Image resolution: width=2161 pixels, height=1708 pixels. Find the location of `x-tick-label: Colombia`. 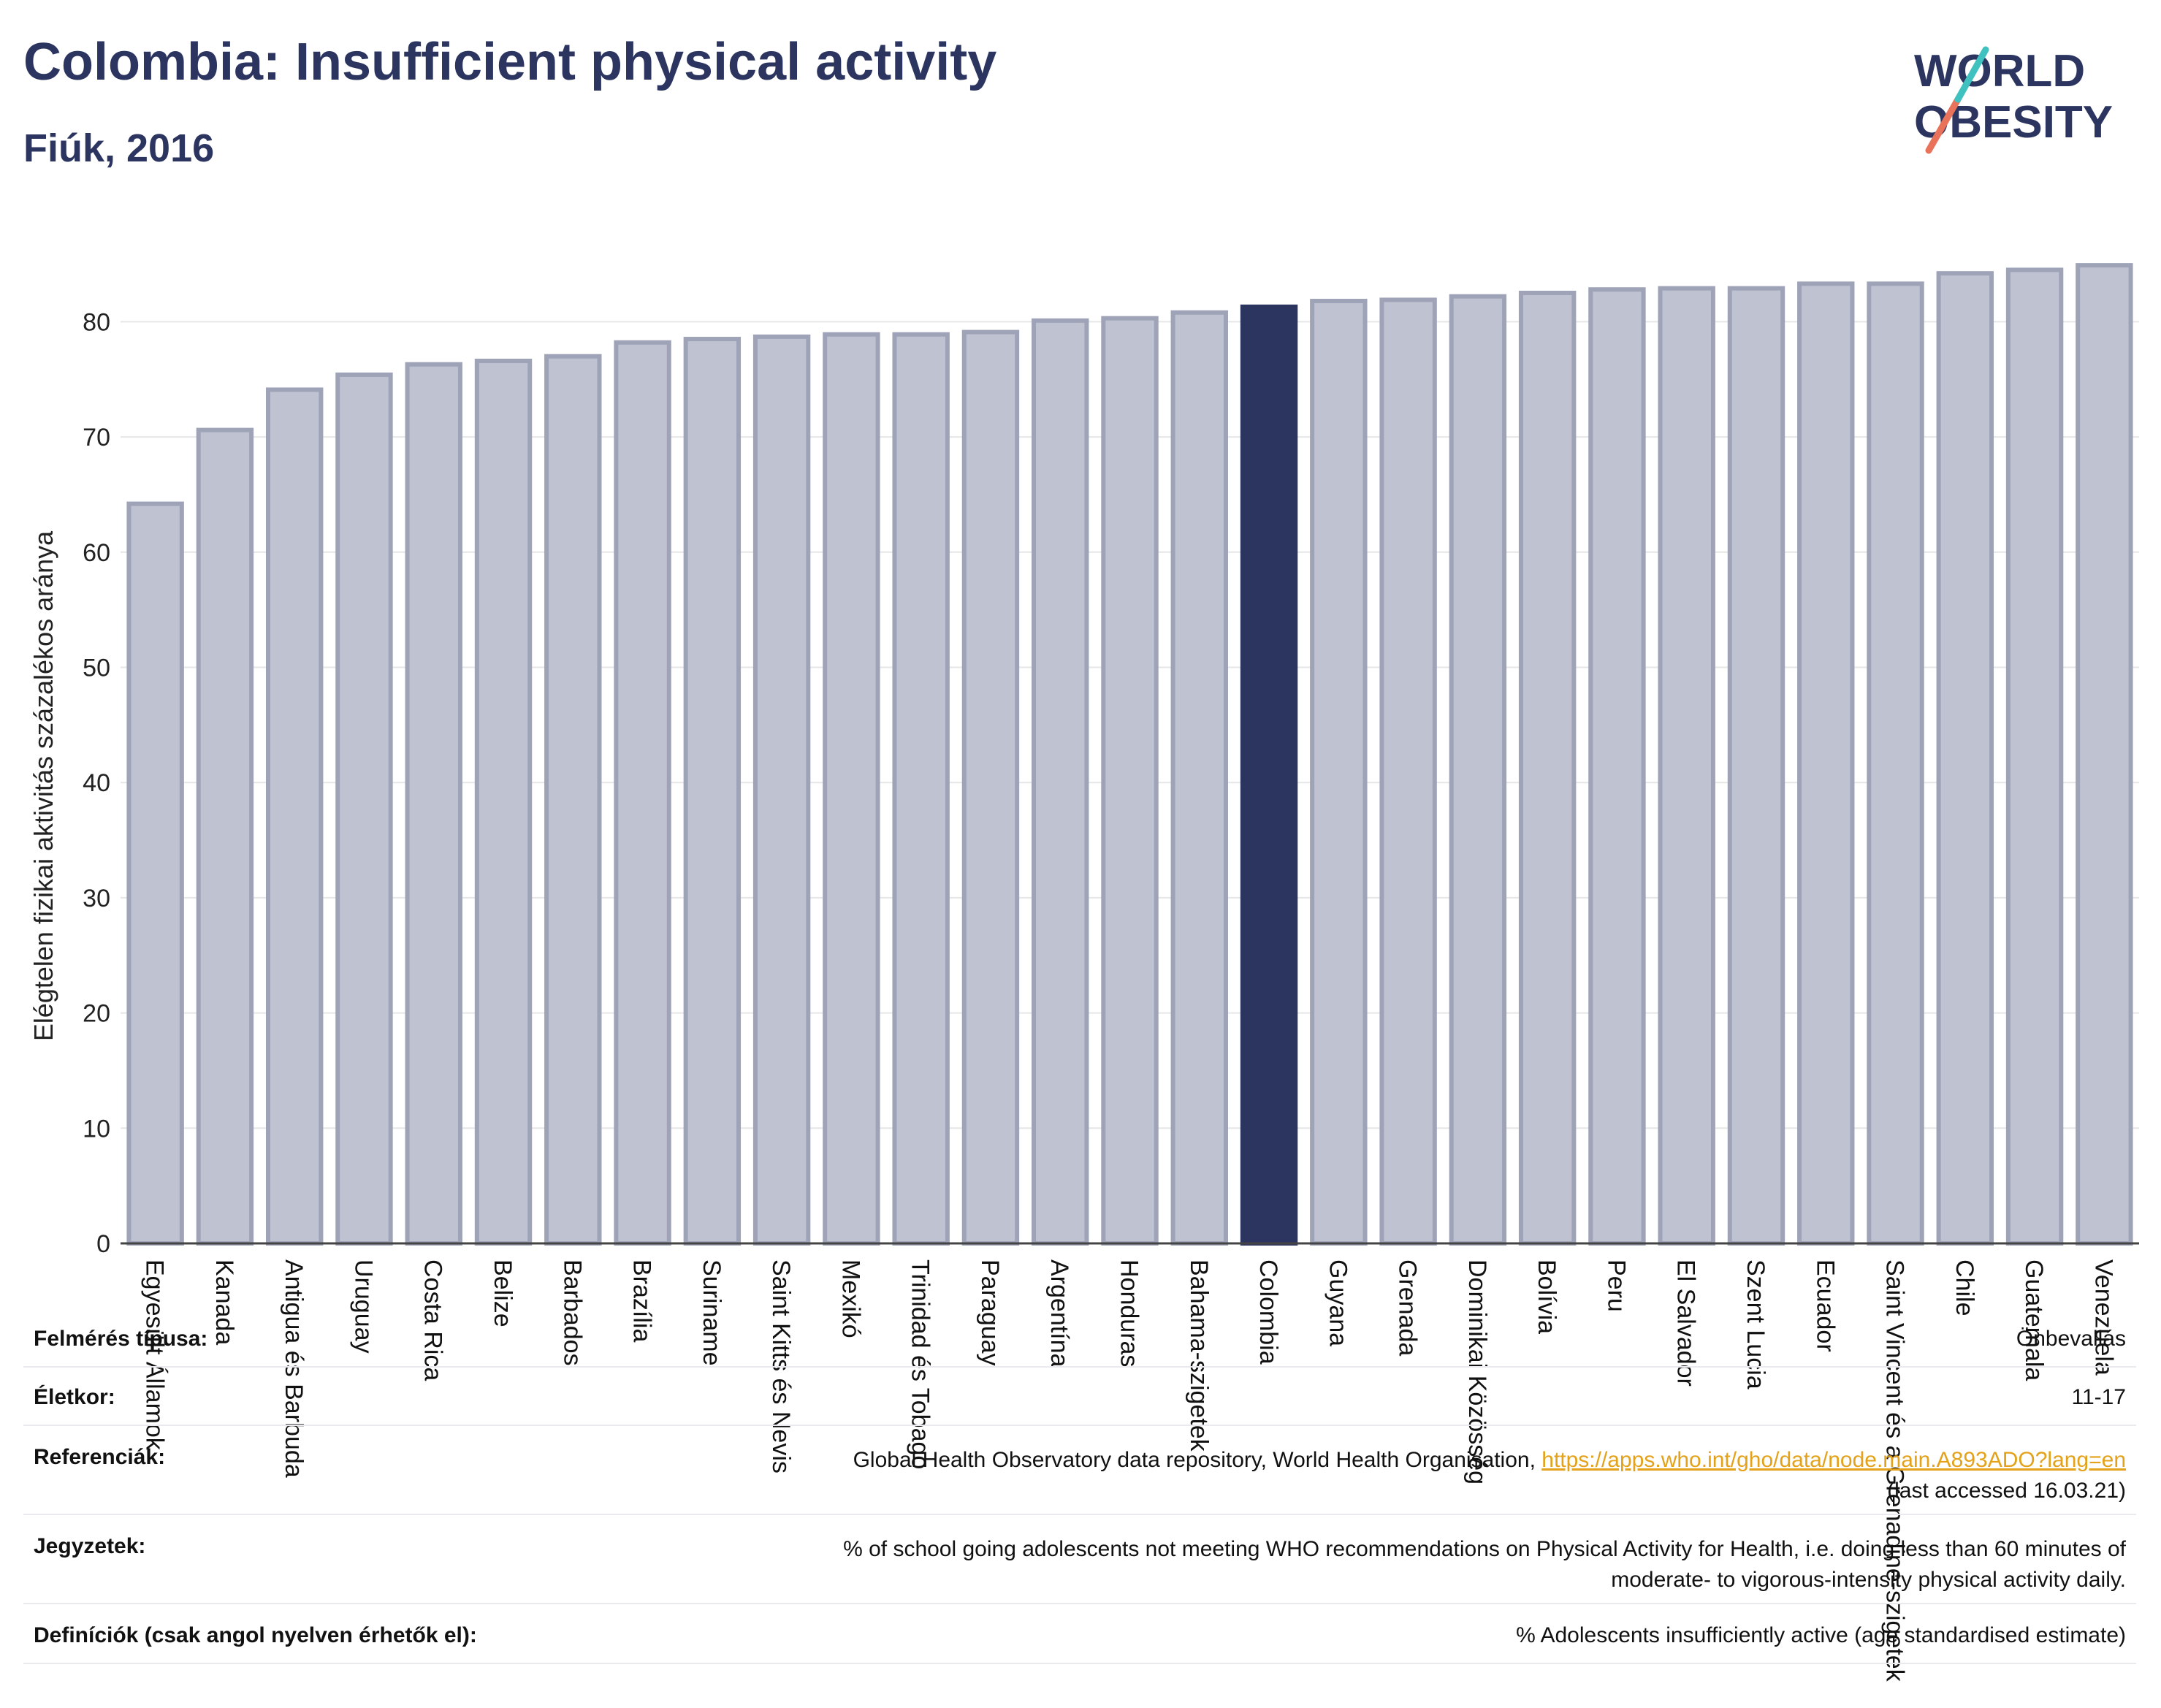

x-tick-label: Colombia is located at coordinates (1268, 1312).